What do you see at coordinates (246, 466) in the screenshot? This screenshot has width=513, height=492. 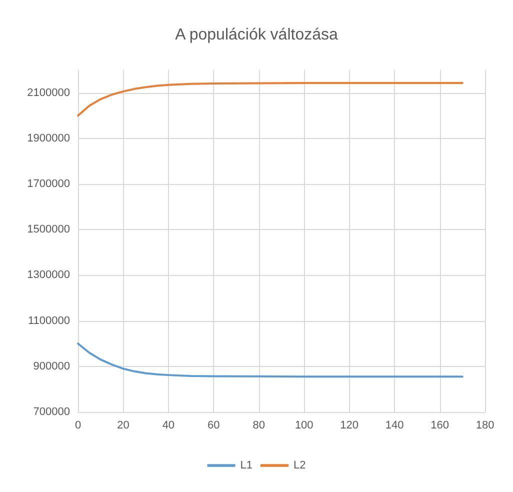 I see `legend-label: L1` at bounding box center [246, 466].